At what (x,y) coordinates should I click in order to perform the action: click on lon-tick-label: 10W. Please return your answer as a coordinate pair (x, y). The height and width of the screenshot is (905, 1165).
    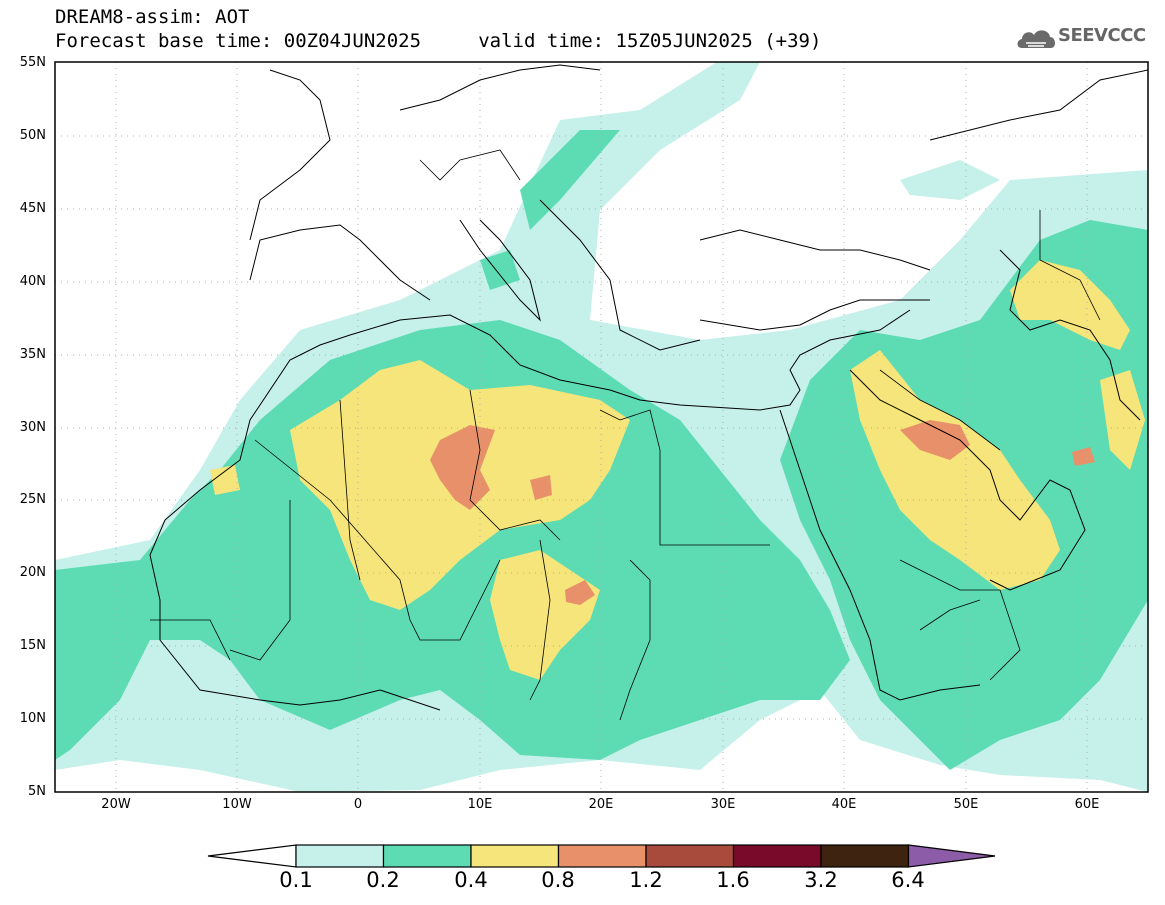
    Looking at the image, I should click on (237, 804).